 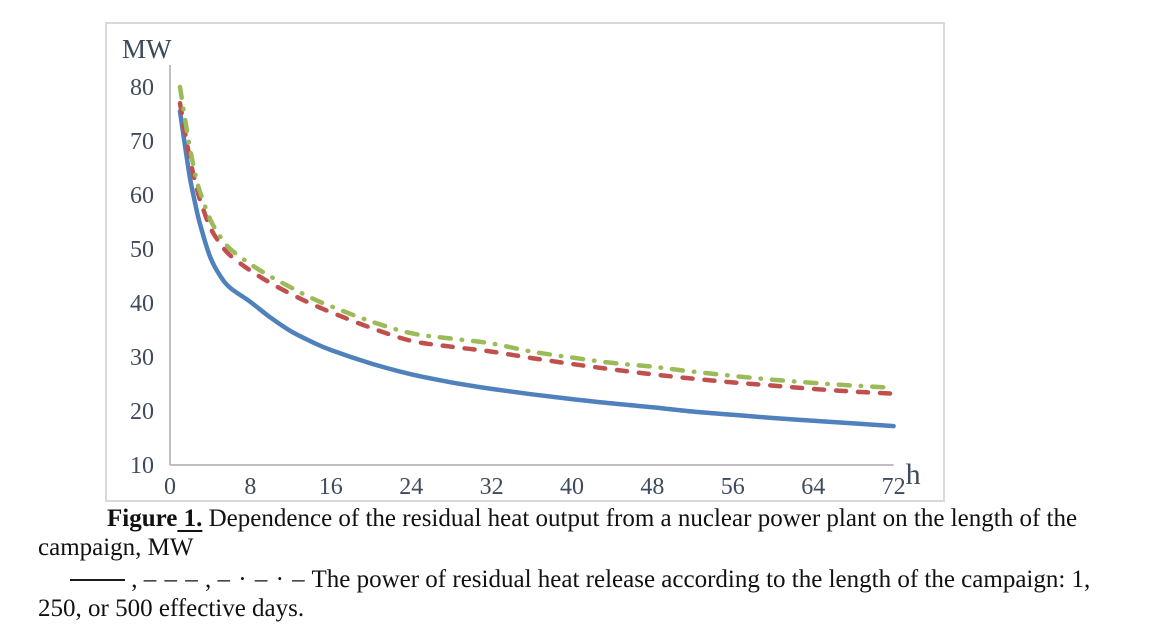 What do you see at coordinates (170, 487) in the screenshot?
I see `x-tick-label-0: 0` at bounding box center [170, 487].